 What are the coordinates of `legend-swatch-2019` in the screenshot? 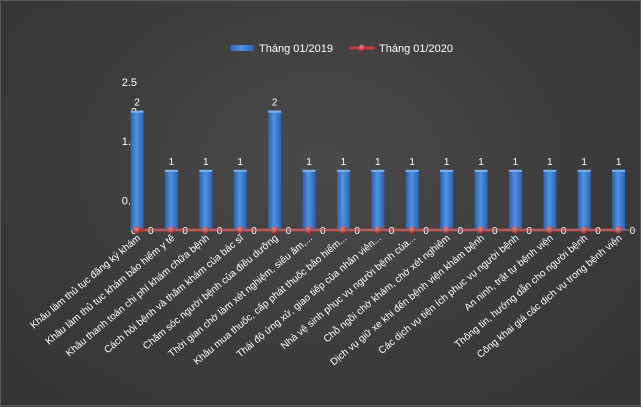 It's located at (242, 48).